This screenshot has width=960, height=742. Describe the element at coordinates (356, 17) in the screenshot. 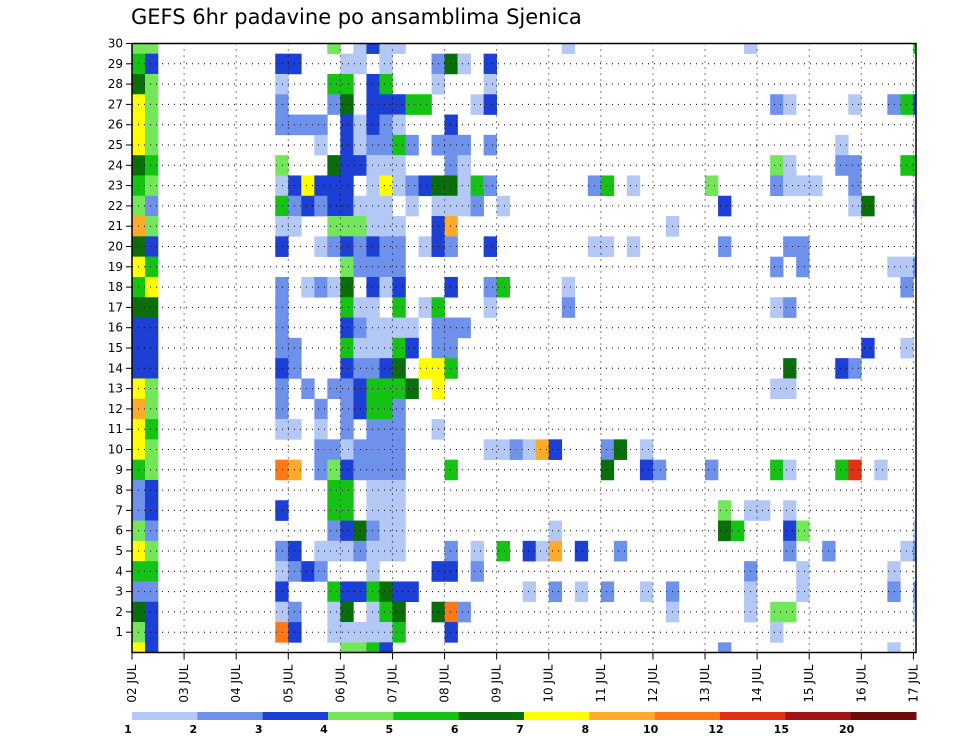

I see `chart-title: GEFS 6hr padavine po ansamblima Sjenica` at that location.